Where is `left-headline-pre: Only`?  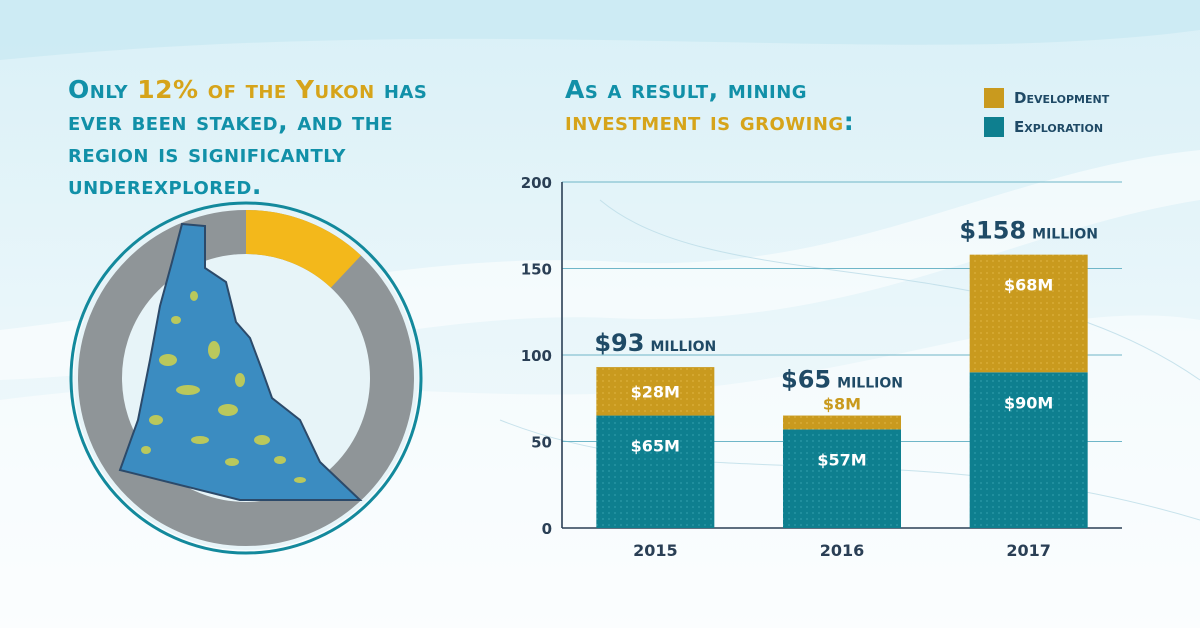
left-headline-pre: Only is located at coordinates (103, 89).